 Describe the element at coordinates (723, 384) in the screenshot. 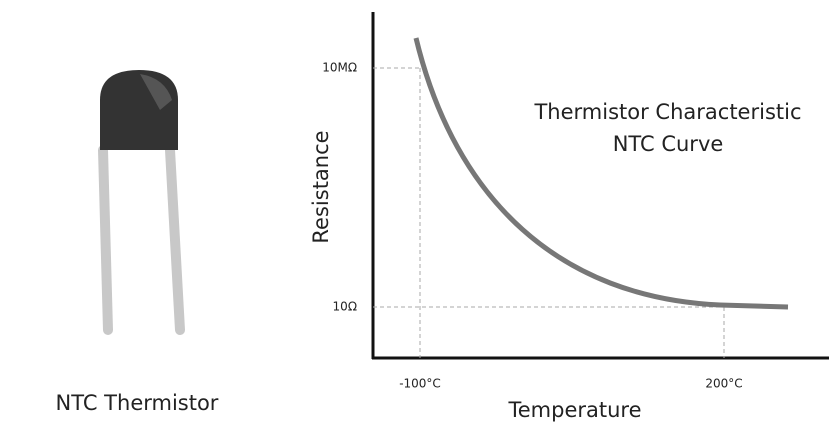

I see `x-tick-label: 200°C` at that location.